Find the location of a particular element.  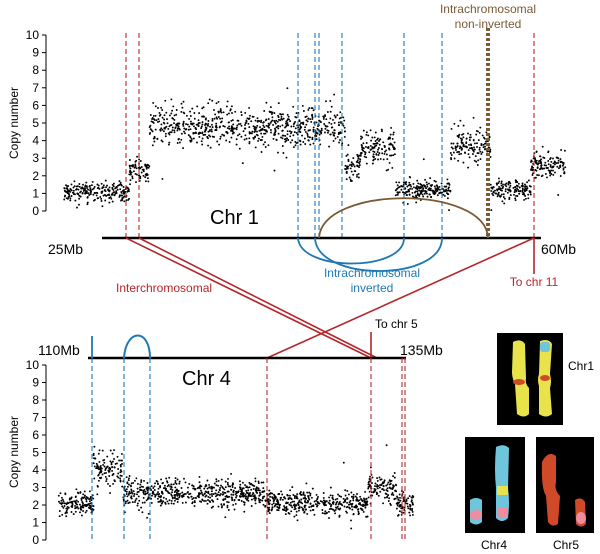

chr1-tick-label: 9 is located at coordinates (35, 53).